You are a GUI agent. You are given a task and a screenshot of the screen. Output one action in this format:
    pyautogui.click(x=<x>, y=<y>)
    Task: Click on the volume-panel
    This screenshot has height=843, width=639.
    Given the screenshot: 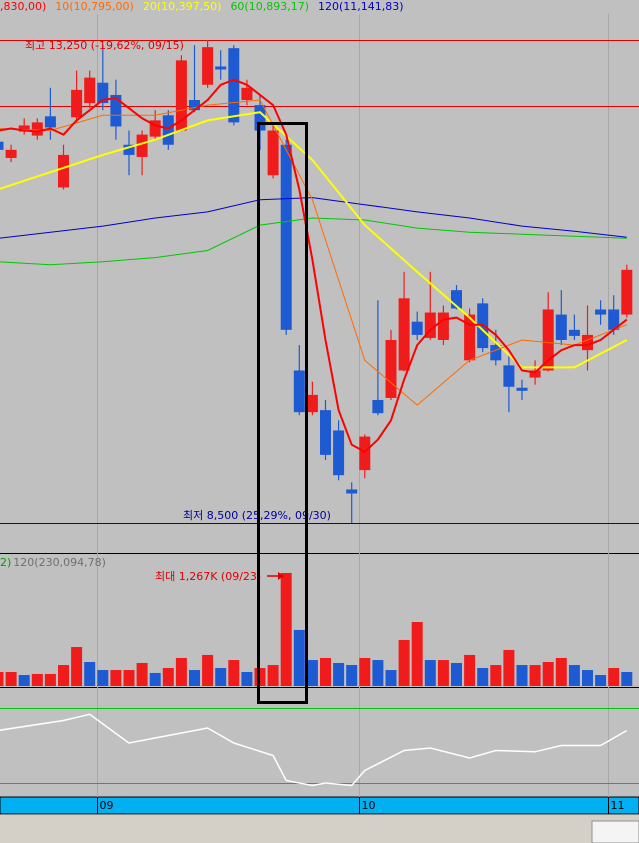 What is the action you would take?
    pyautogui.click(x=316, y=629)
    